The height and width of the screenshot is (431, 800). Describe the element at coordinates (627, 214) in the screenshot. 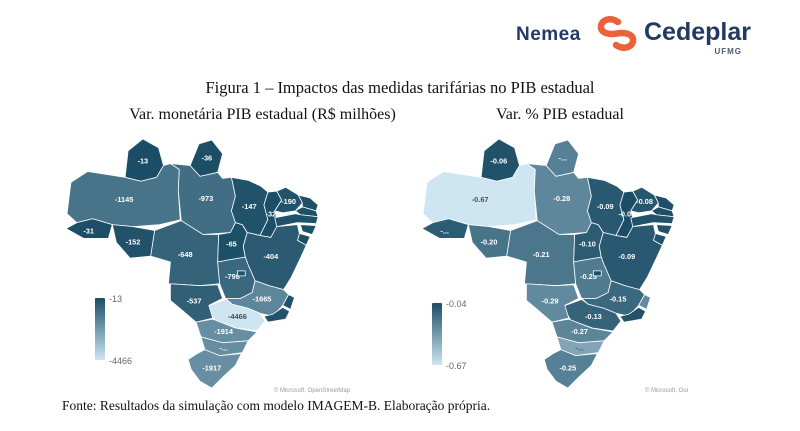

I see `state-value-label-pi: -0.04` at that location.